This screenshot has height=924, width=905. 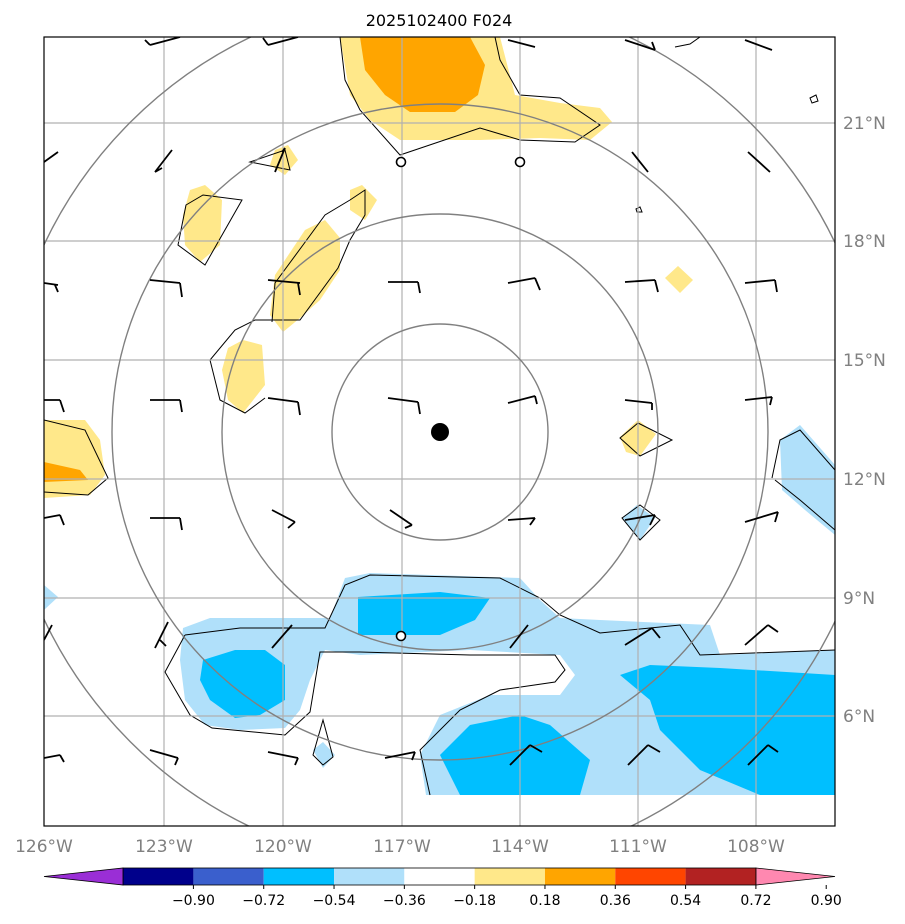 What do you see at coordinates (520, 847) in the screenshot?
I see `lon-label: 114°W` at bounding box center [520, 847].